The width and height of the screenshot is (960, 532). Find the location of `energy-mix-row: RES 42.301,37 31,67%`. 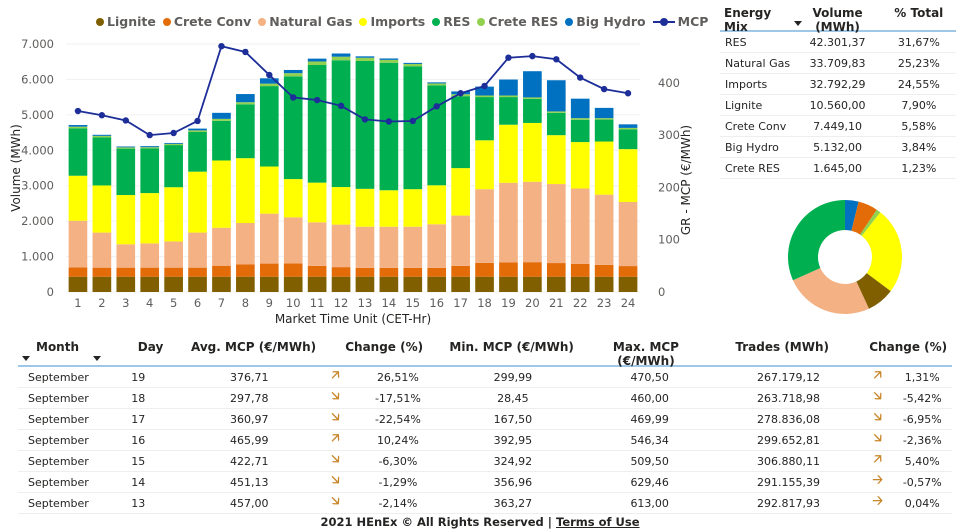

energy-mix-row: RES 42.301,37 31,67% is located at coordinates (838, 42).